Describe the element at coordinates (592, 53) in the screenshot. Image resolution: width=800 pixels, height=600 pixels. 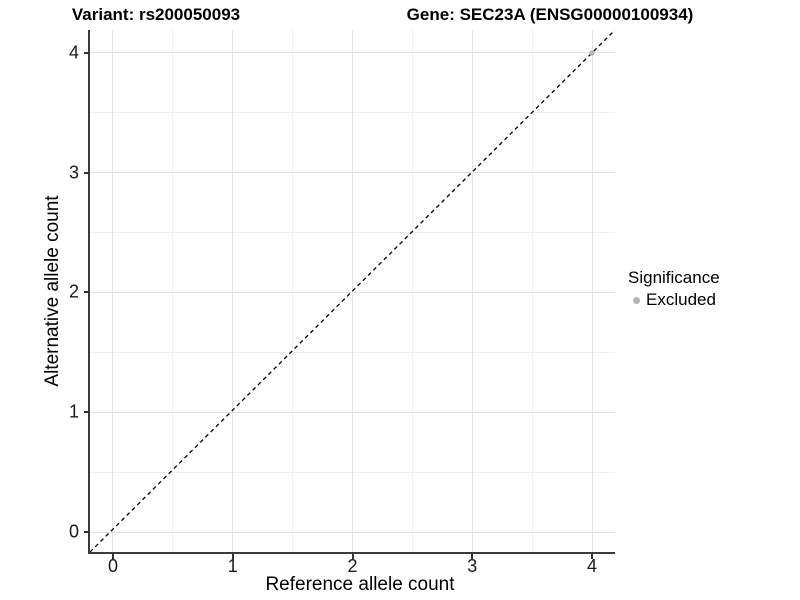
I see `data-point-excluded` at that location.